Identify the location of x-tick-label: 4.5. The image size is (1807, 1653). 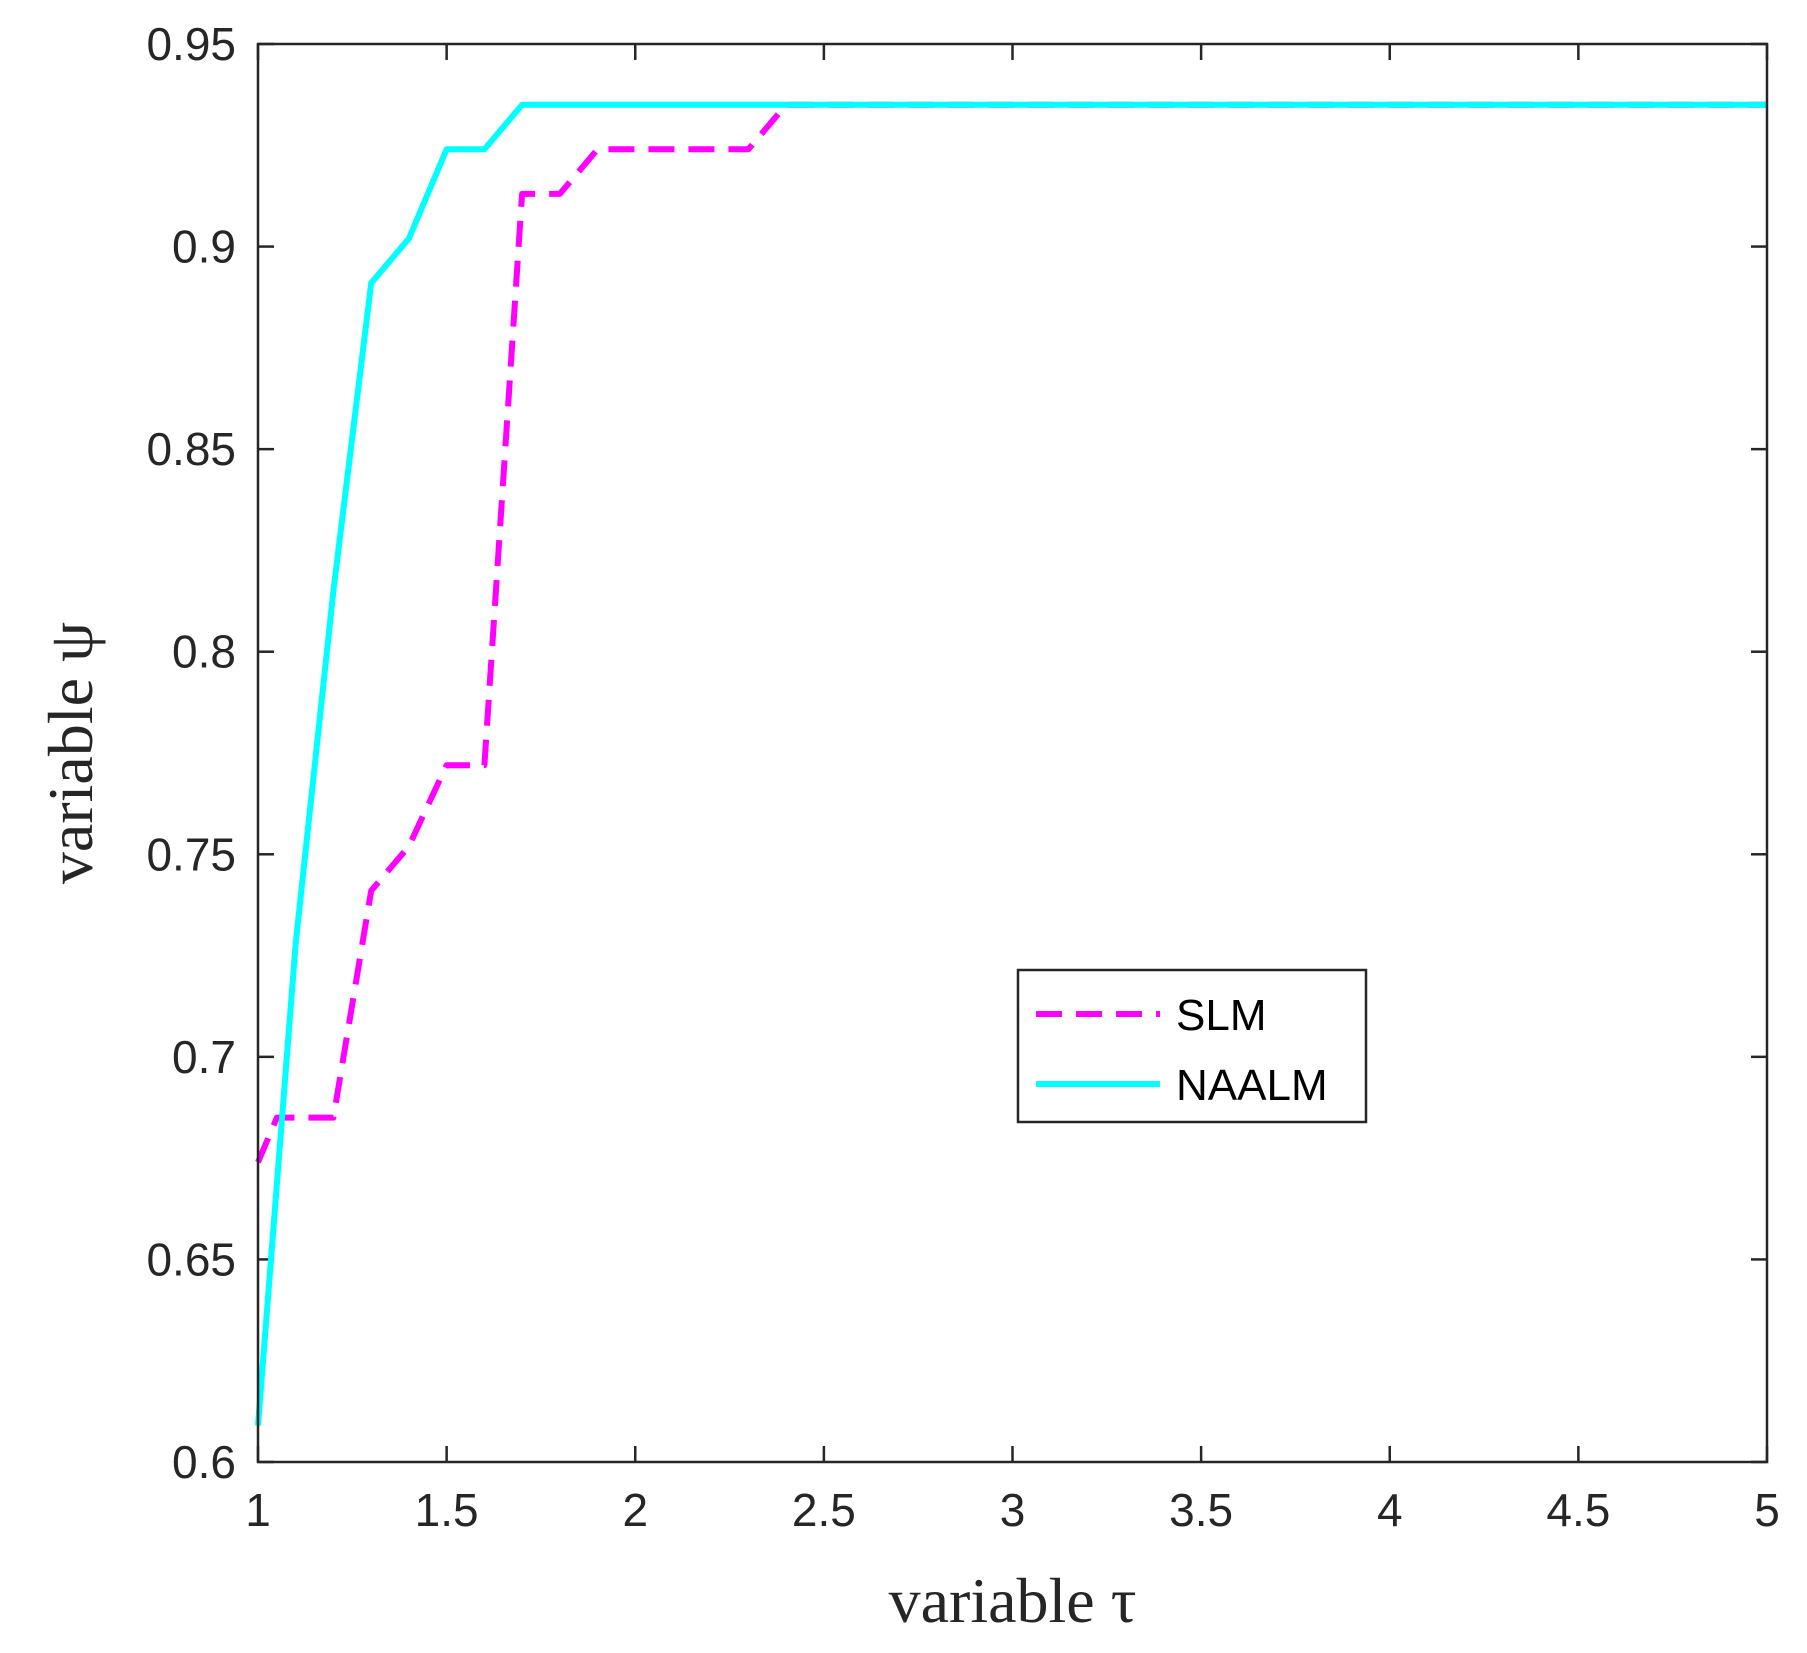
(1578, 1510).